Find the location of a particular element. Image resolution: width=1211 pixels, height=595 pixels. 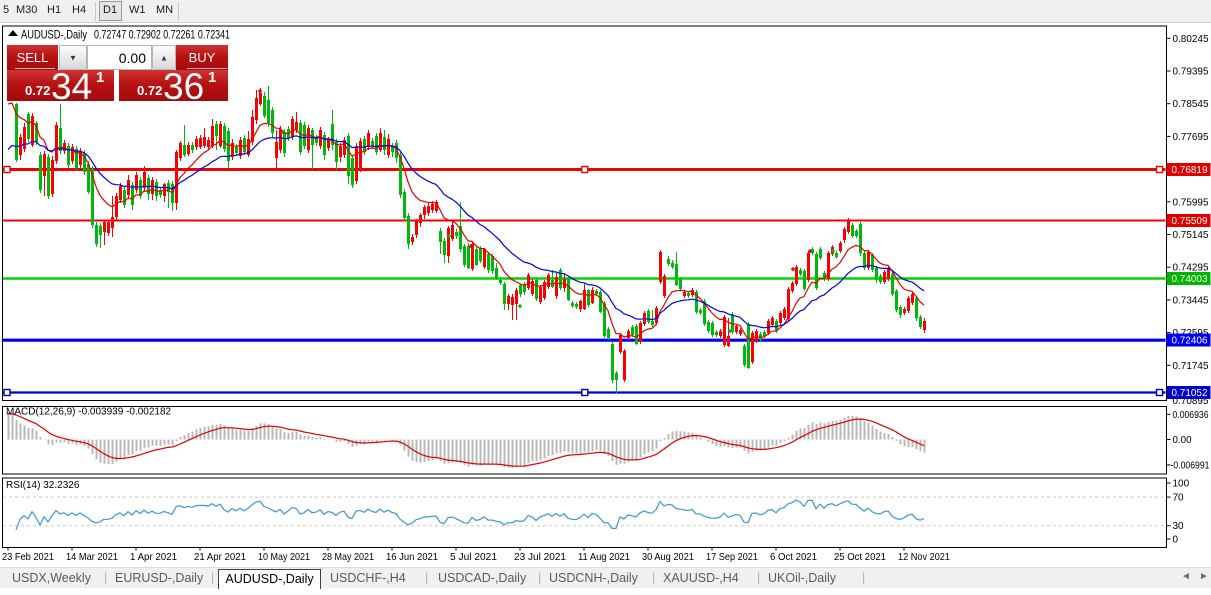

svg-text: 5 Jul 2021 is located at coordinates (473, 557).